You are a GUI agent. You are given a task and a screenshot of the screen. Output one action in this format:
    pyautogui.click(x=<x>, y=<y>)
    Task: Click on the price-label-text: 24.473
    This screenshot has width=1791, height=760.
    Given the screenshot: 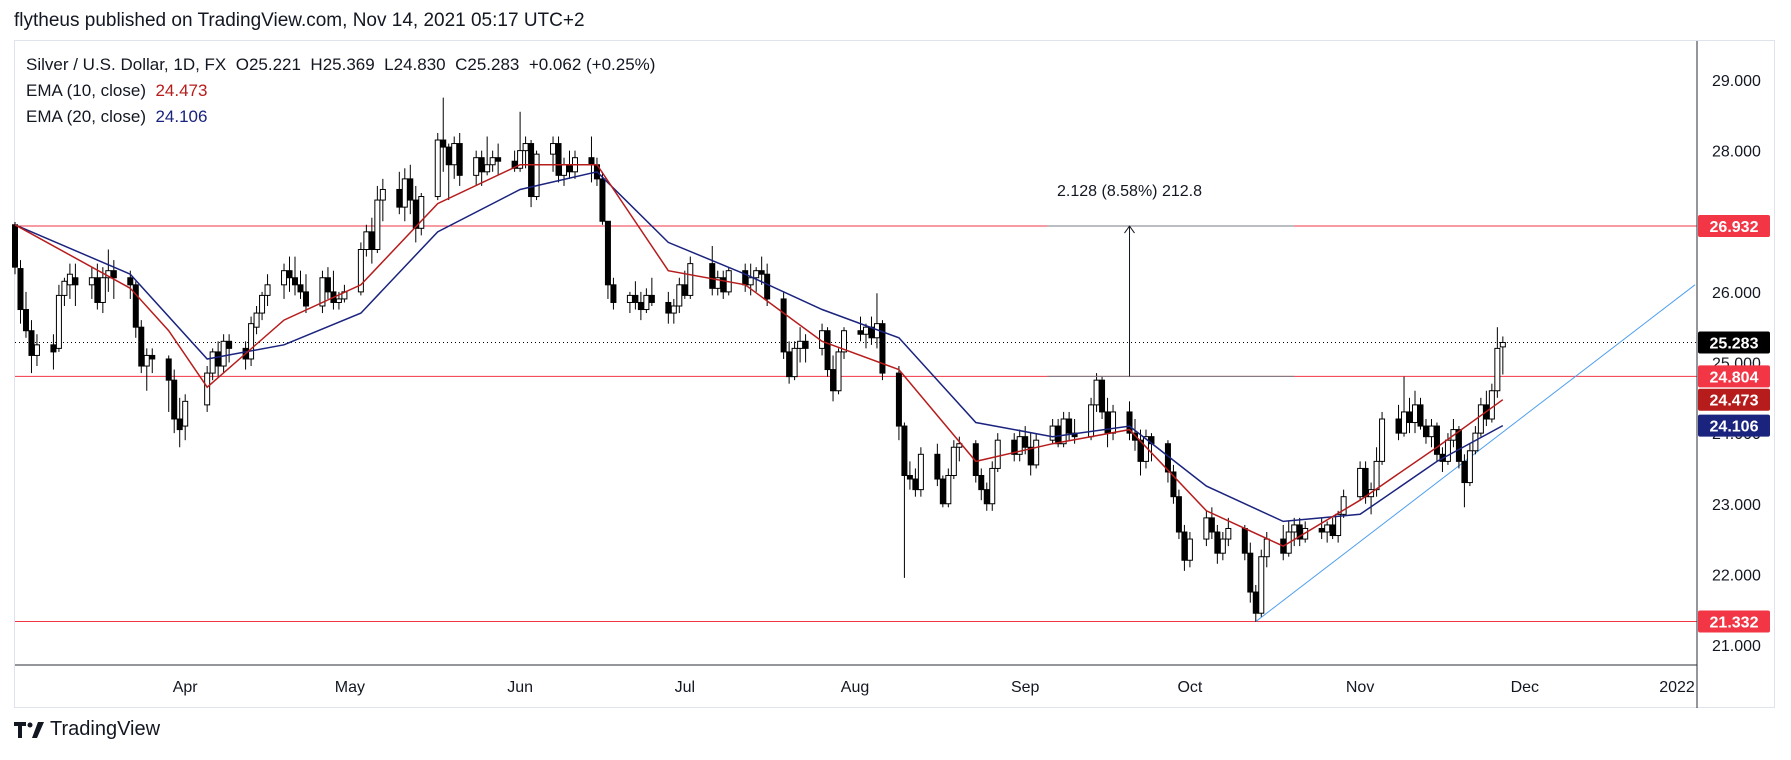 What is the action you would take?
    pyautogui.click(x=1734, y=401)
    